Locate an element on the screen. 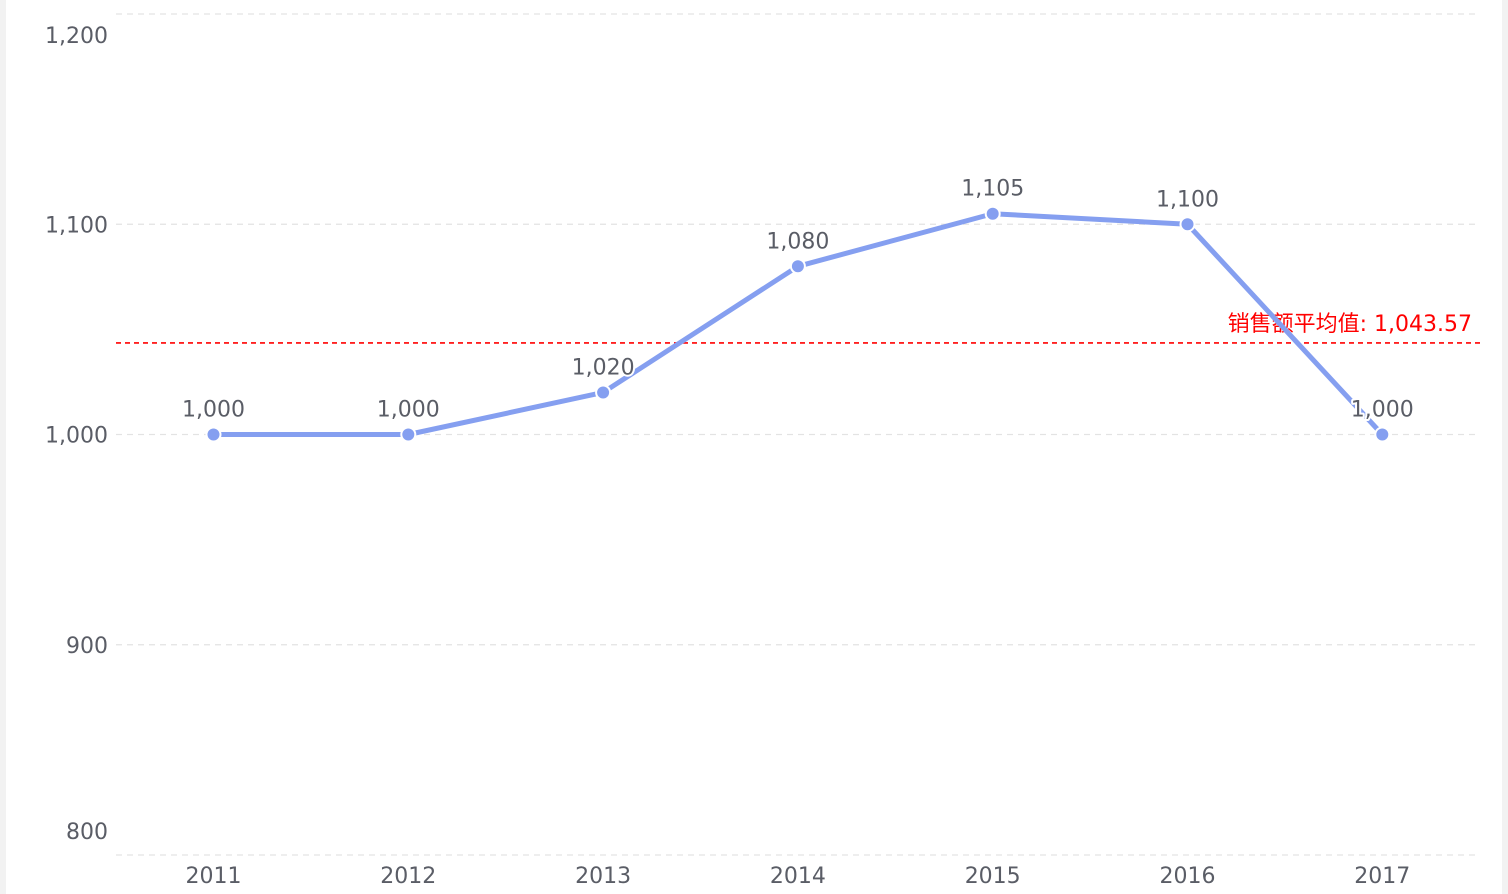 This screenshot has width=1508, height=894. data-label: 1,100 is located at coordinates (1187, 199).